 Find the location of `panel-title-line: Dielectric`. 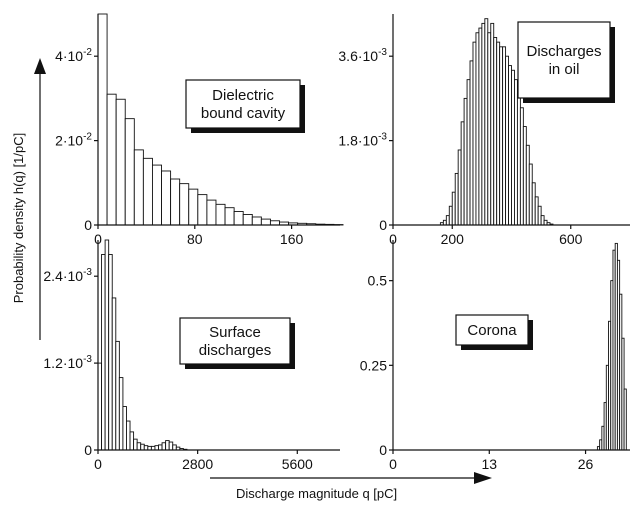

panel-title-line: Dielectric is located at coordinates (243, 95).